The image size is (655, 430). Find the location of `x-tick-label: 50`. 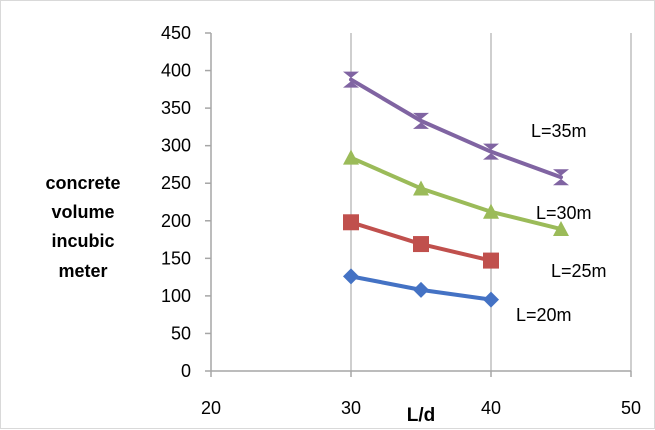

x-tick-label: 50 is located at coordinates (631, 408).